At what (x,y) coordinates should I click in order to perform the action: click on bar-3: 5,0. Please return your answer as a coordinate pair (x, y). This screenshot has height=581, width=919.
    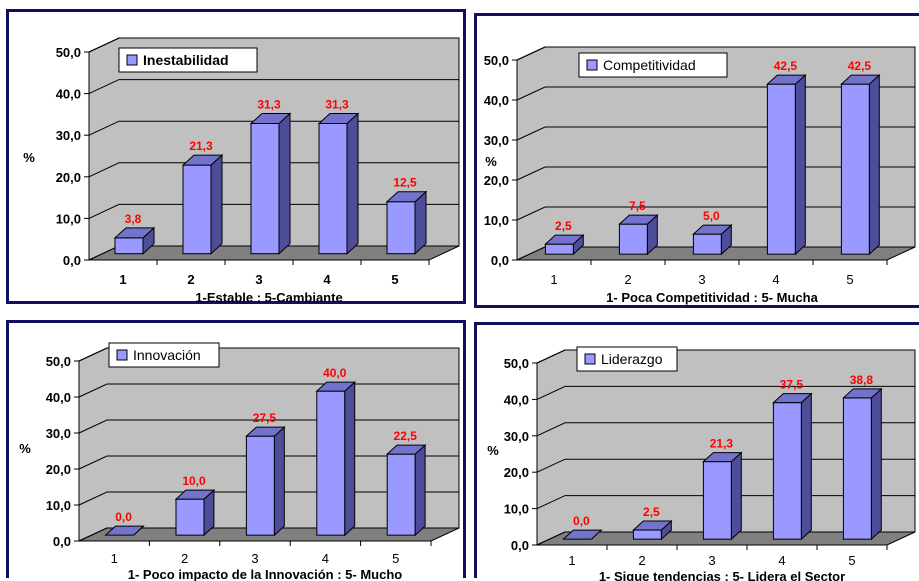
    Looking at the image, I should click on (712, 232).